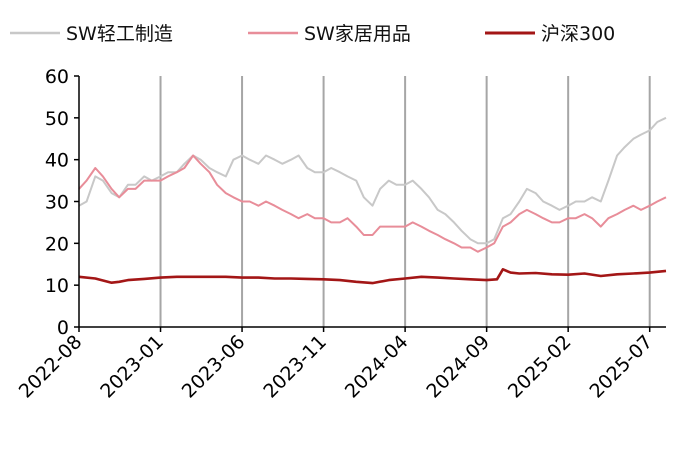 The height and width of the screenshot is (449, 700). Describe the element at coordinates (377, 367) in the screenshot. I see `x-tick-label: 2024-04` at that location.